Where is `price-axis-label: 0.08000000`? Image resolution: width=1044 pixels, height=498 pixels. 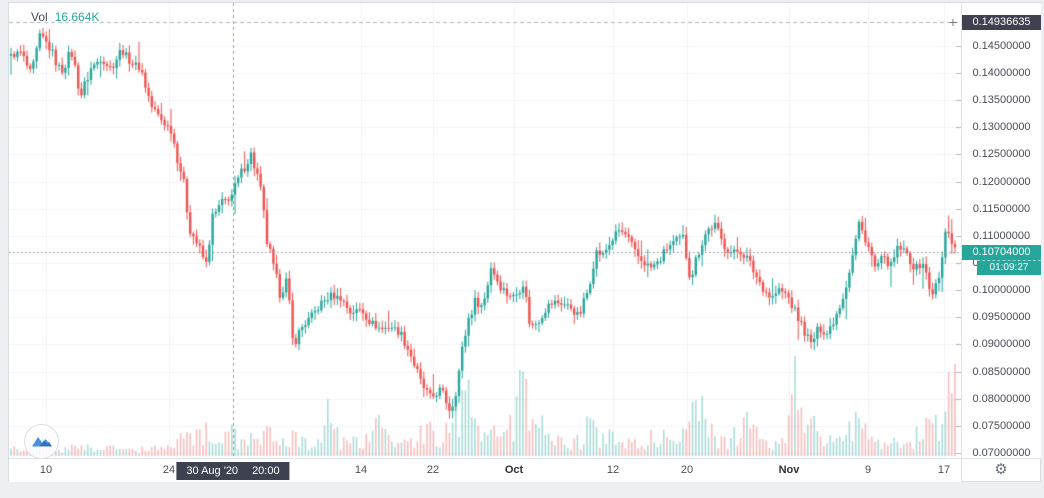
price-axis-label: 0.08000000 is located at coordinates (1001, 398).